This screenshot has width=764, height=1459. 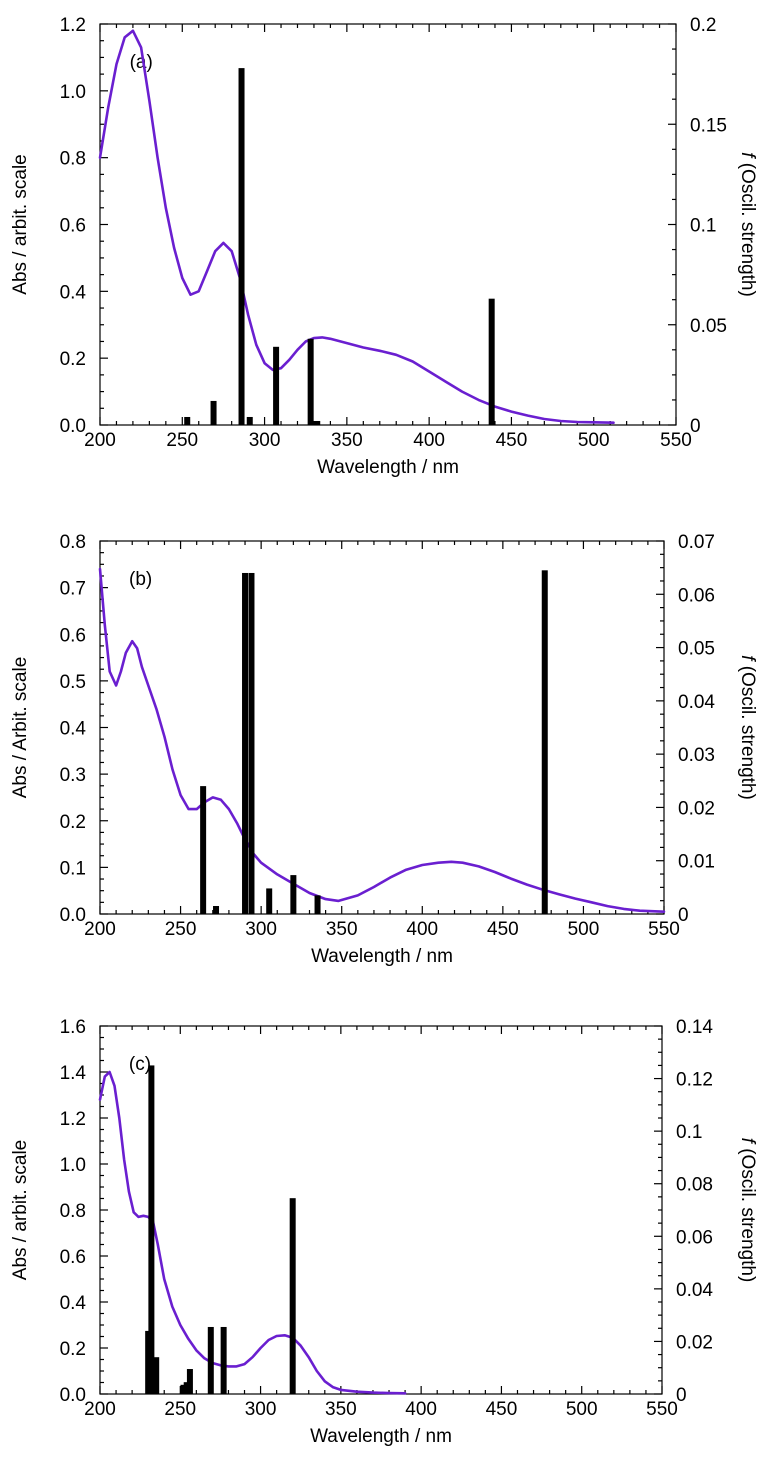 What do you see at coordinates (73, 729) in the screenshot?
I see `y-tick-label: 0.4` at bounding box center [73, 729].